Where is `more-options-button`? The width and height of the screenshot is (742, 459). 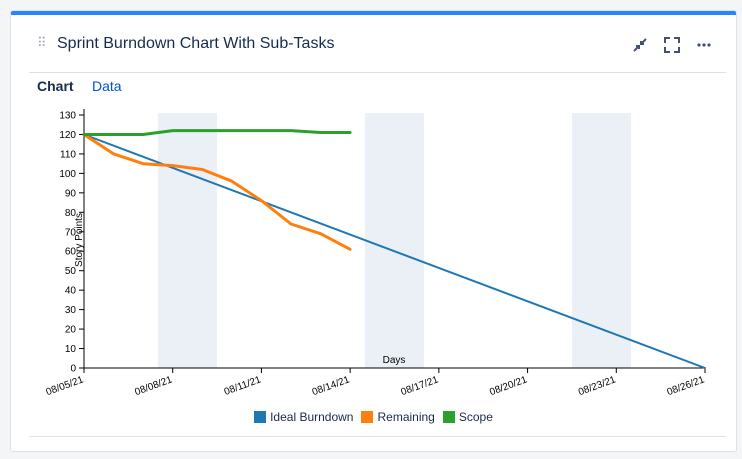 more-options-button is located at coordinates (704, 45).